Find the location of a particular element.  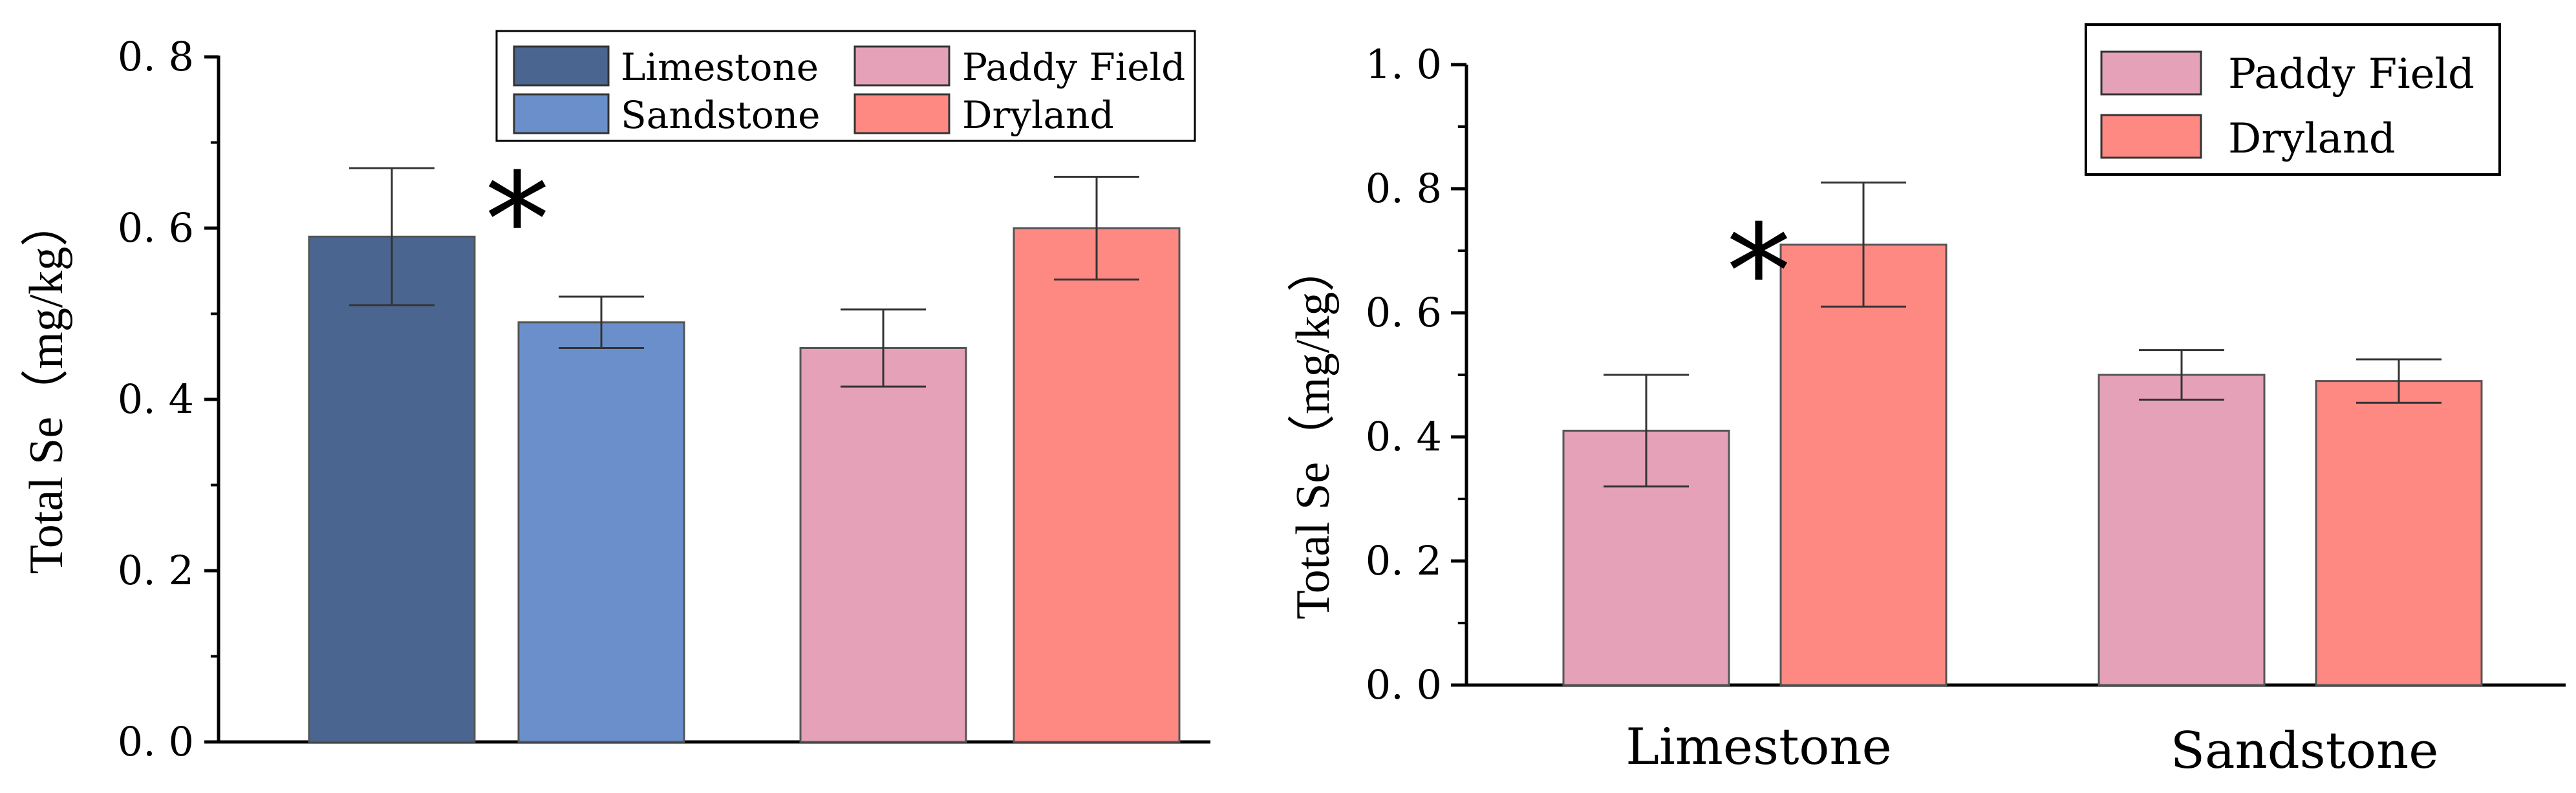

left-y-tick-label: 0. 6 is located at coordinates (156, 227).